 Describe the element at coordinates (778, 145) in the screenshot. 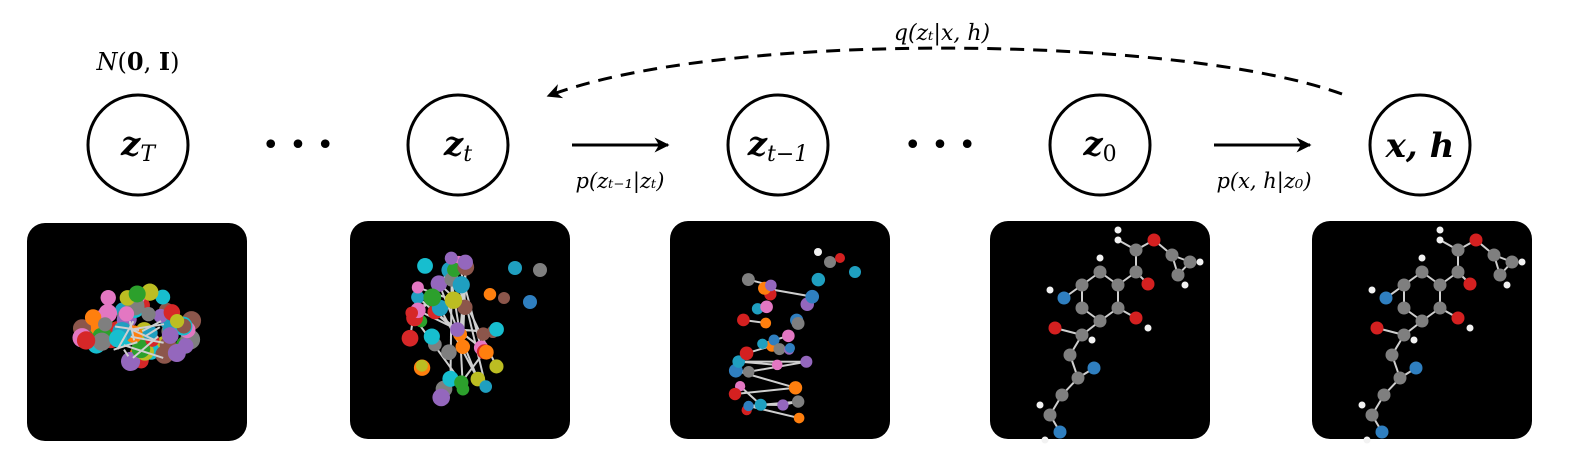

I see `node-zt1: zt−1` at that location.